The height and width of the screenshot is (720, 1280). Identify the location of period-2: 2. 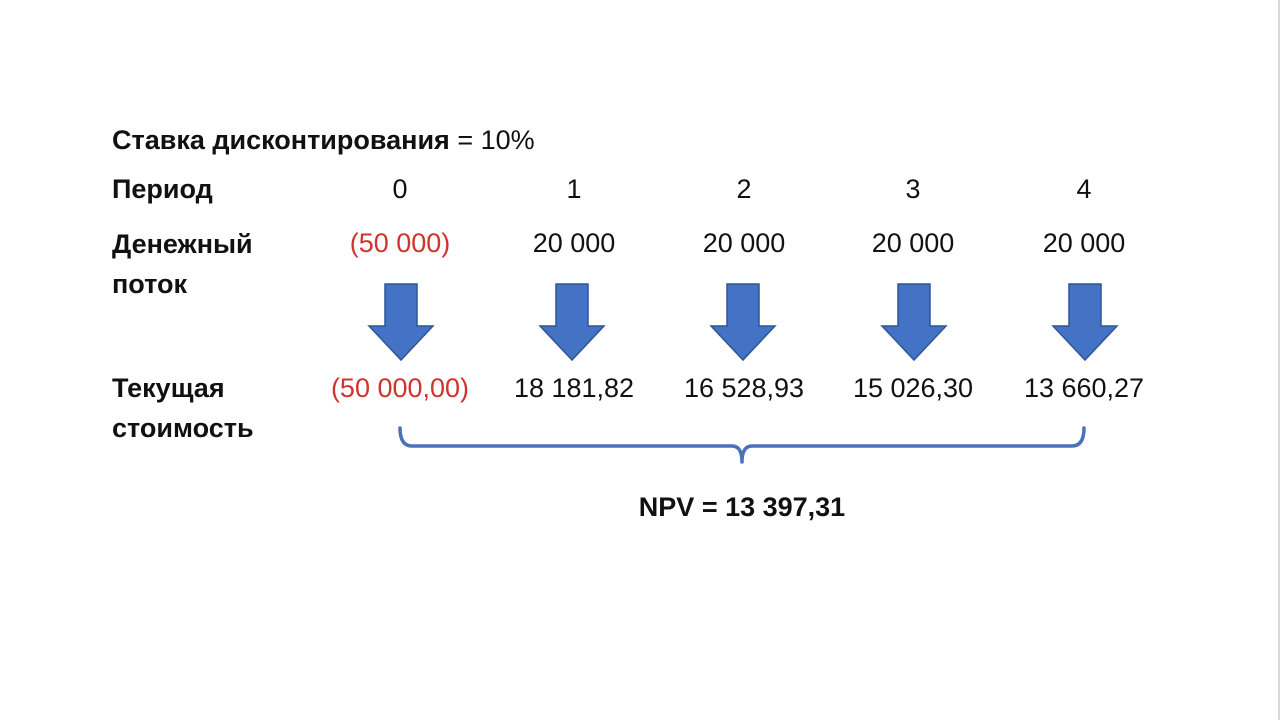
(744, 189).